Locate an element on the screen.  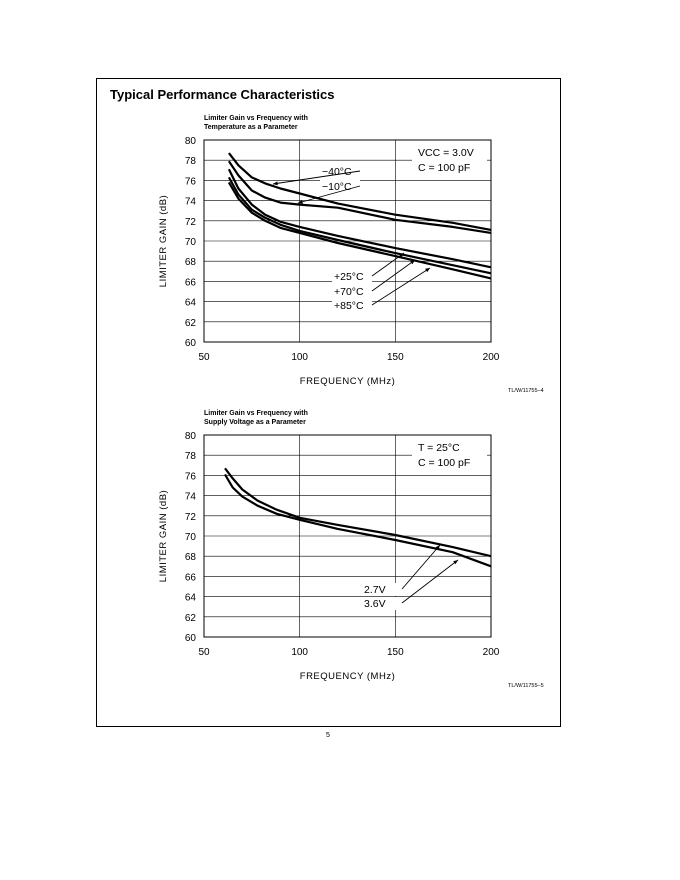
curve-label: −10°C is located at coordinates (329, 192).